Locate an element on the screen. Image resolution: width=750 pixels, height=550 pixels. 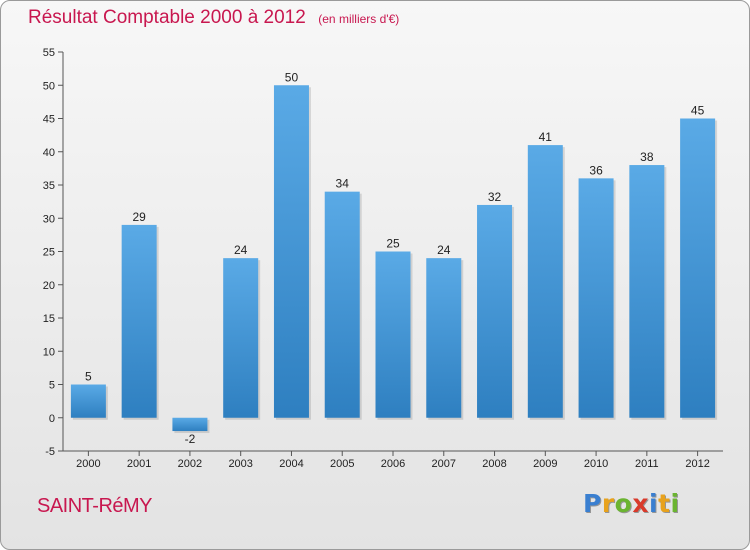
commune-name: SAINT-RéMY is located at coordinates (95, 506).